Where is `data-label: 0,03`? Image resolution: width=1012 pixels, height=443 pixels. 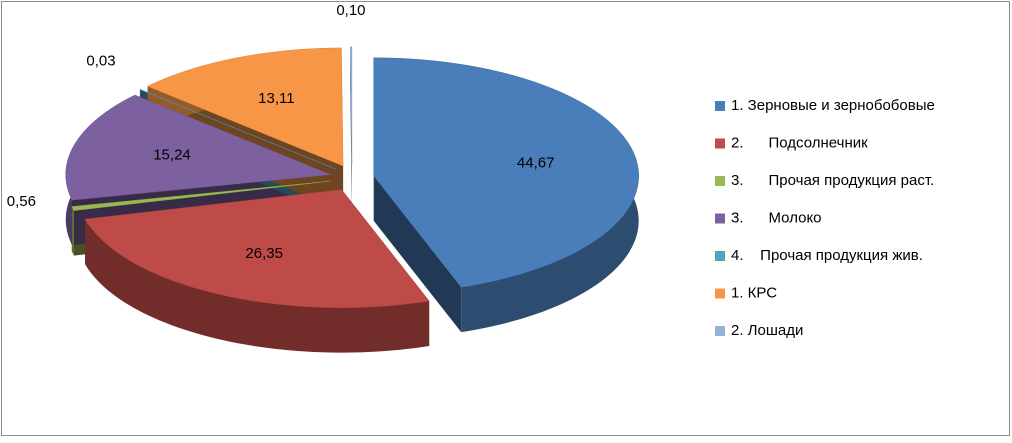
data-label: 0,03 is located at coordinates (100, 61).